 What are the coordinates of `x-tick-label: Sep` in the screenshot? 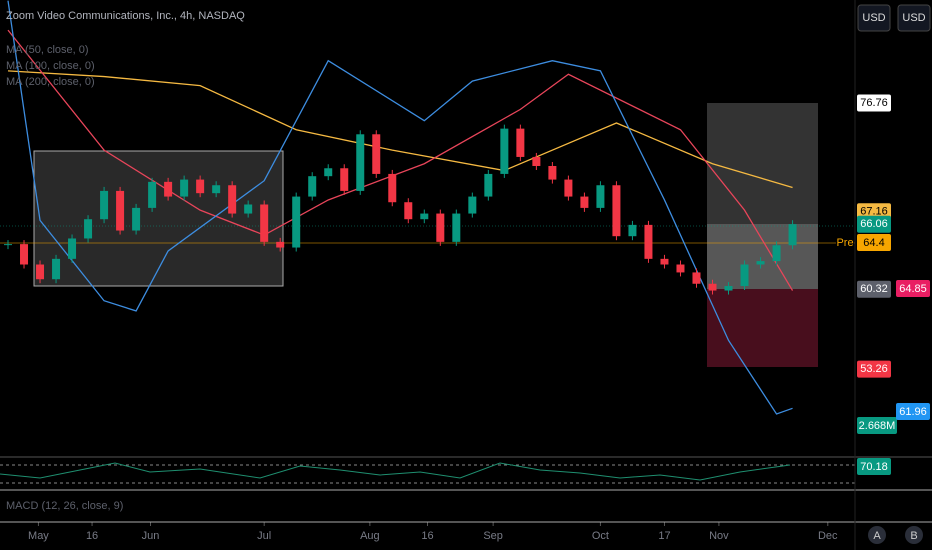 It's located at (493, 536).